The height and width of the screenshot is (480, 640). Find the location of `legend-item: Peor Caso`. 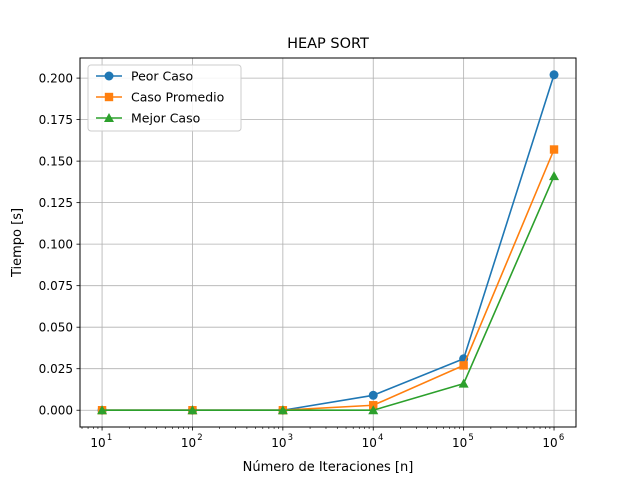

legend-item: Peor Caso is located at coordinates (144, 76).